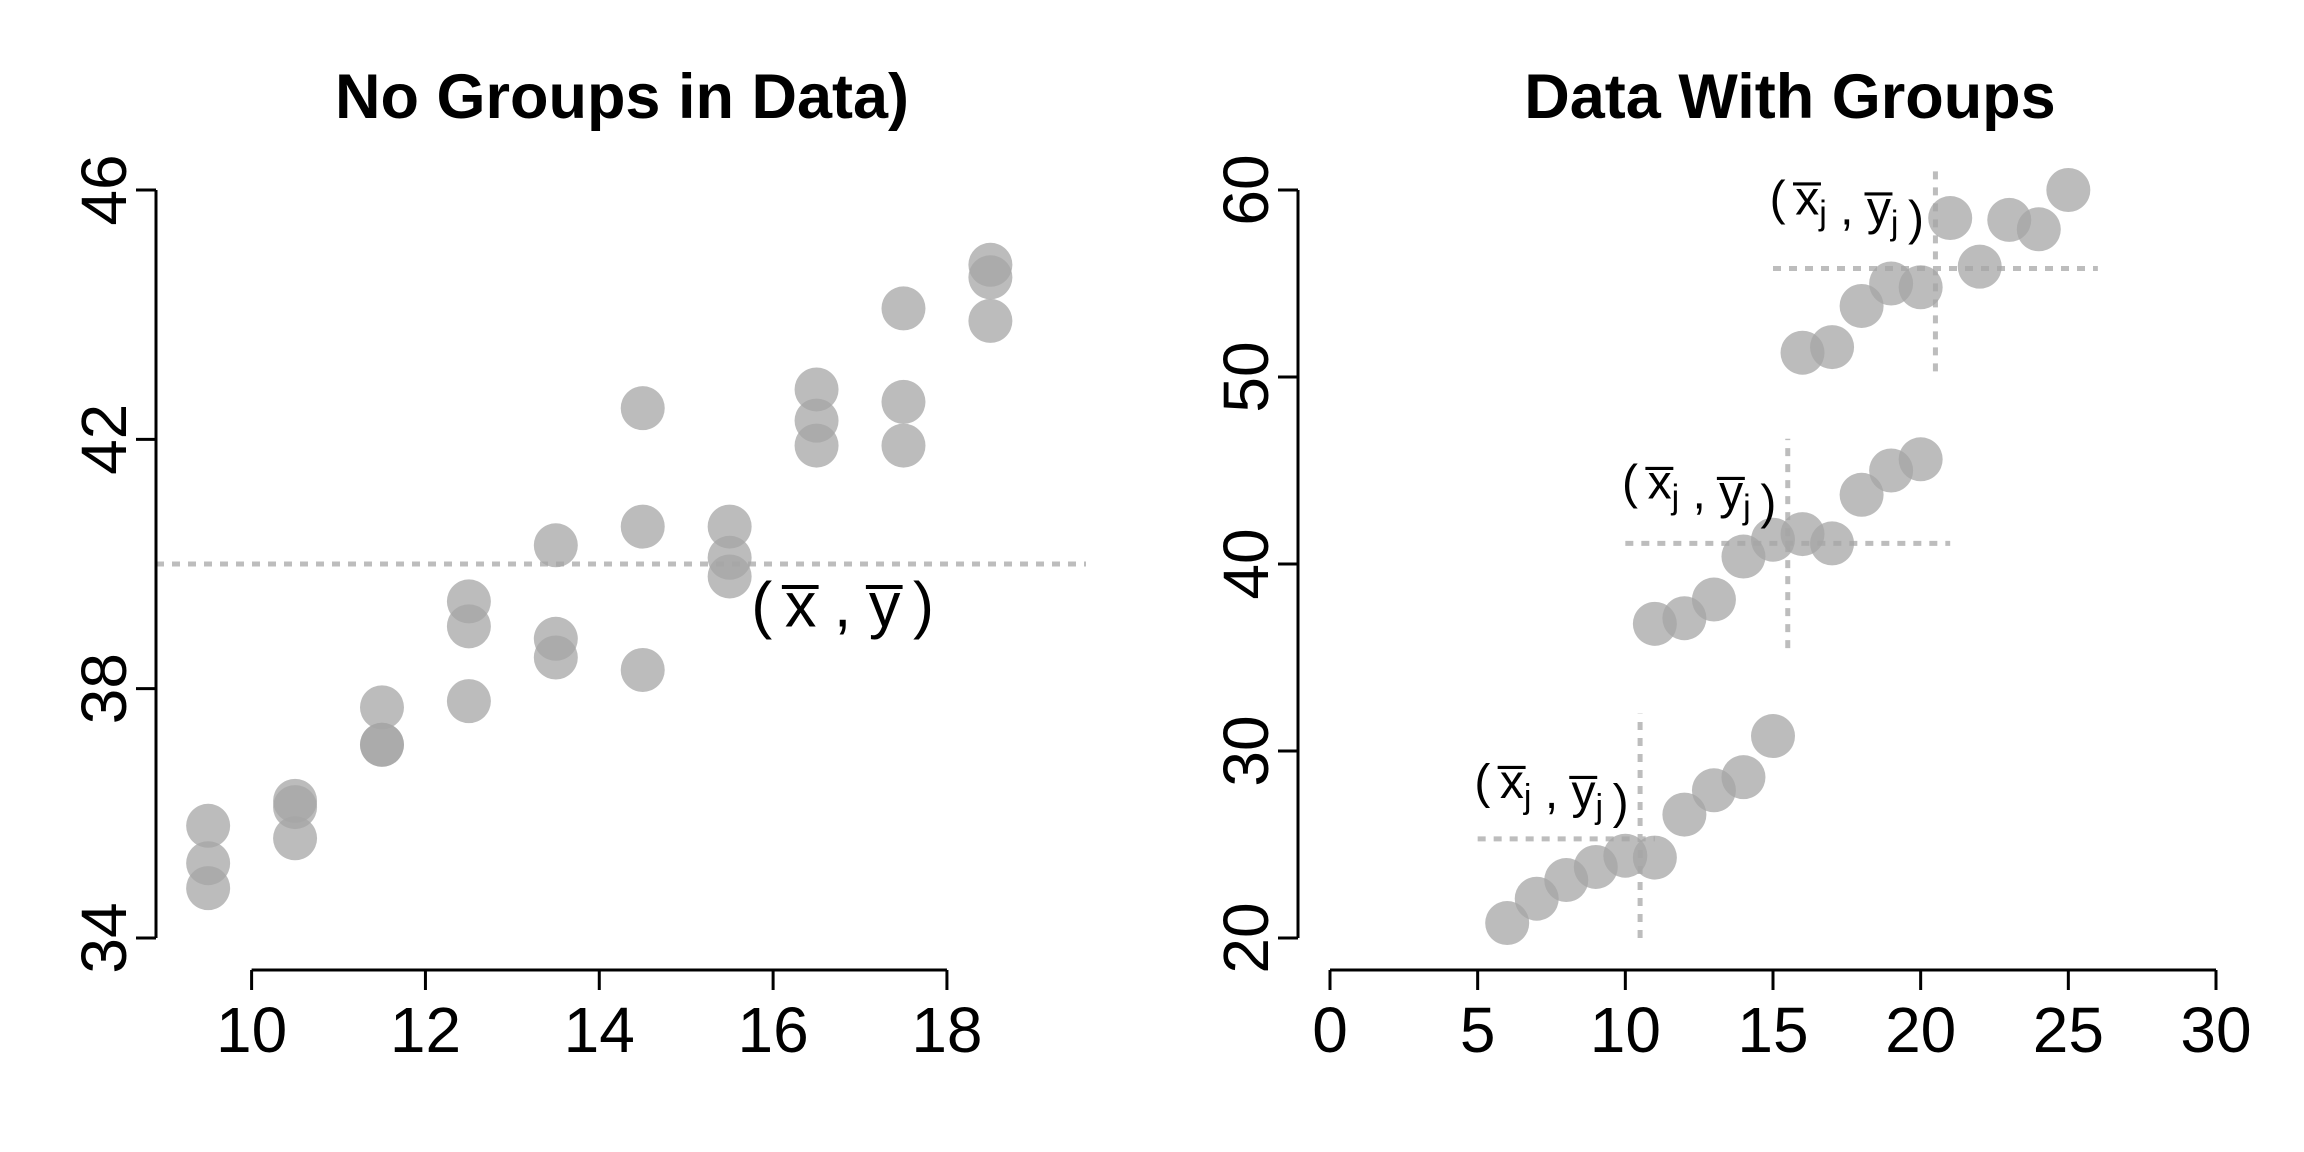  What do you see at coordinates (251, 1030) in the screenshot?
I see `left-x-tick-label: 10` at bounding box center [251, 1030].